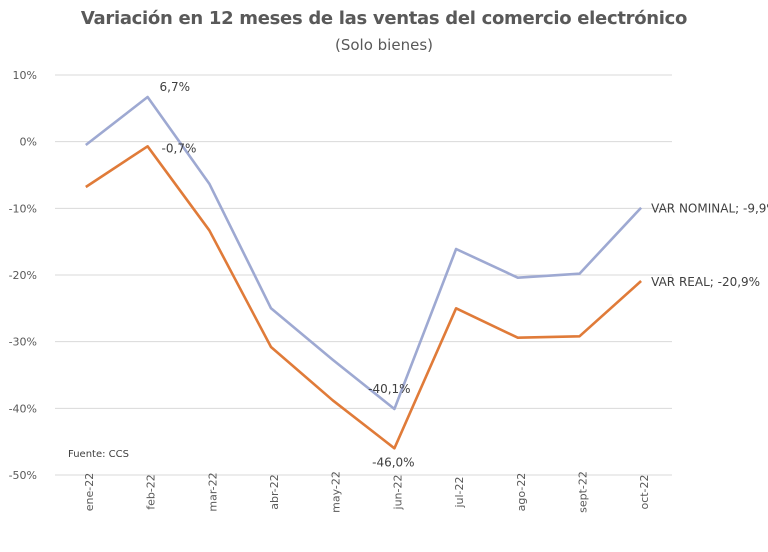 Image resolution: width=768 pixels, height=552 pixels. I want to click on x-tick-label: mar-22, so click(212, 491).